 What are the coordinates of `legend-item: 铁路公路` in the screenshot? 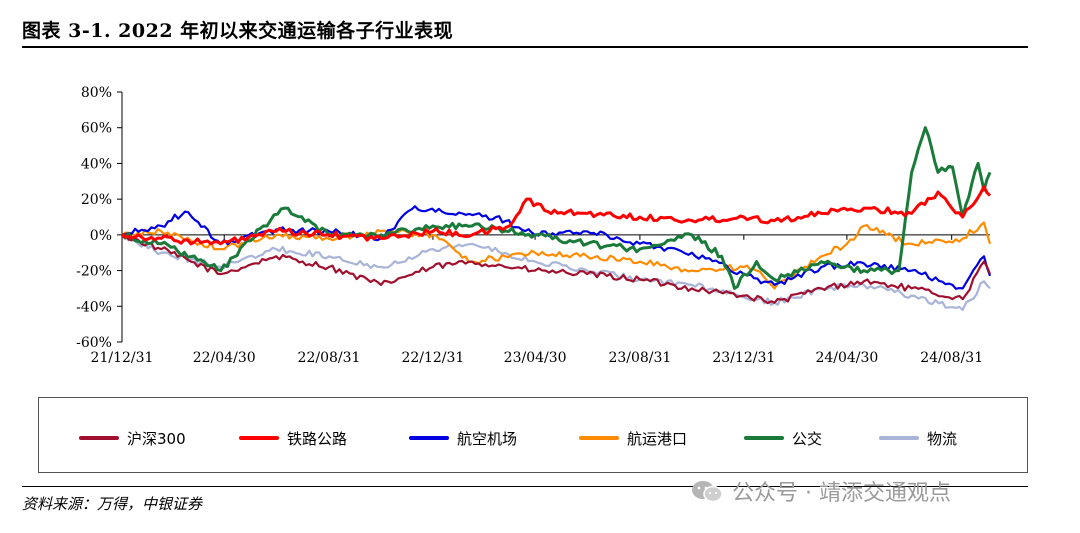 It's located at (293, 438).